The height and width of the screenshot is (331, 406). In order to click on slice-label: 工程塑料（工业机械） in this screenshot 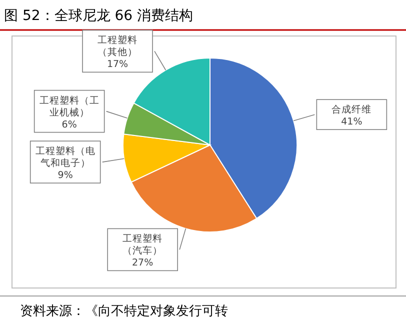, I will do `click(69, 106)`.